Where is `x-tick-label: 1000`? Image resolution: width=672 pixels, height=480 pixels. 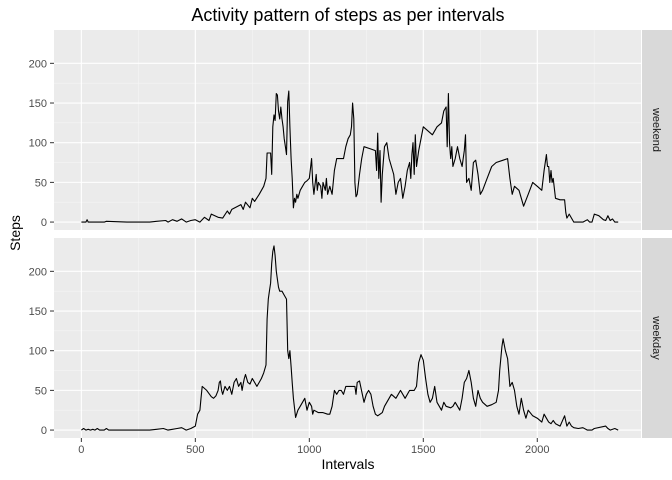 x-tick-label: 1000 is located at coordinates (309, 450).